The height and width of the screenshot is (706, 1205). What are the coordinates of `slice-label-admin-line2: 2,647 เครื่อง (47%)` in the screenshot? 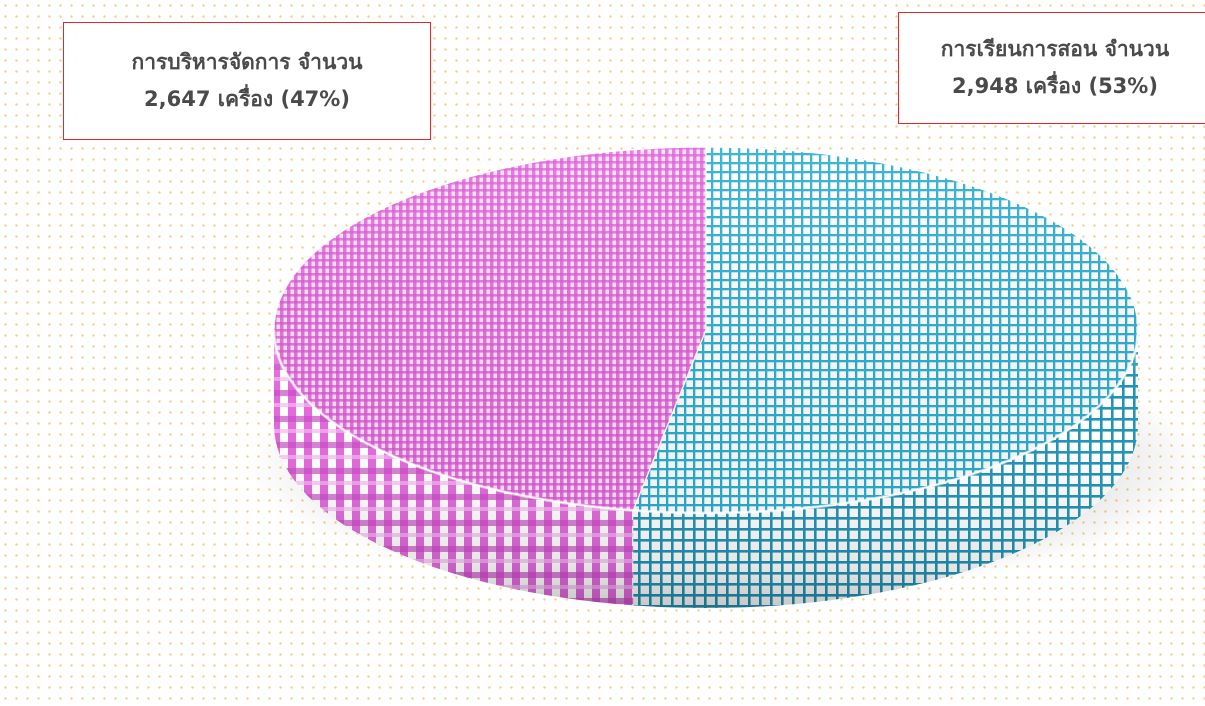 It's located at (247, 99).